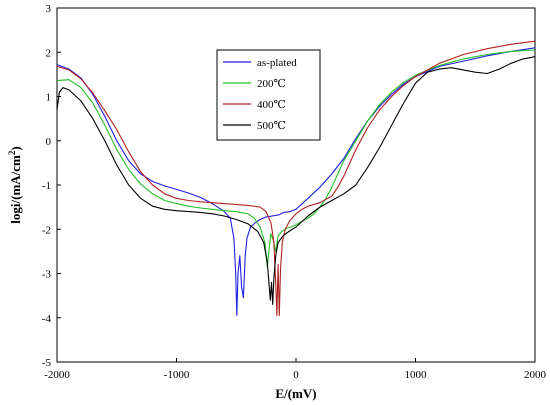 This screenshot has height=405, width=550. Describe the element at coordinates (271, 84) in the screenshot. I see `legend-label: 200℃` at that location.